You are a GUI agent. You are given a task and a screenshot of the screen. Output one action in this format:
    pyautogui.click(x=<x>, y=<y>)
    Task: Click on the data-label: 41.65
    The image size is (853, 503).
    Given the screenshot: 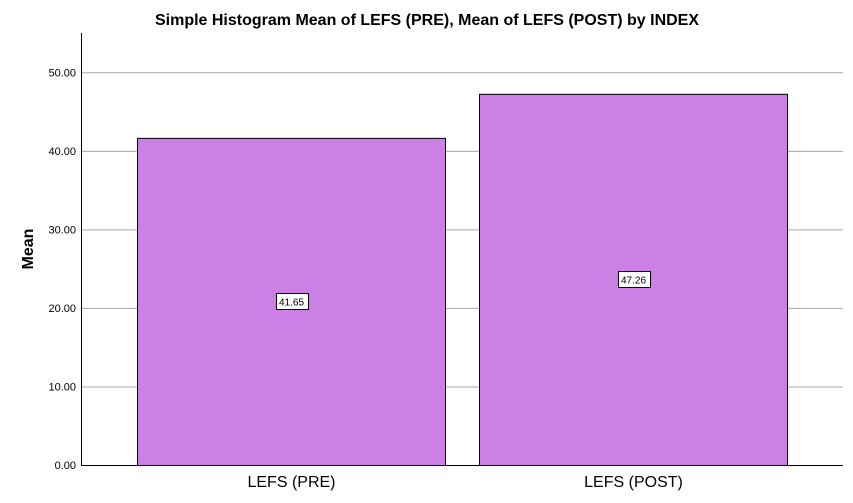 What is the action you would take?
    pyautogui.click(x=292, y=301)
    